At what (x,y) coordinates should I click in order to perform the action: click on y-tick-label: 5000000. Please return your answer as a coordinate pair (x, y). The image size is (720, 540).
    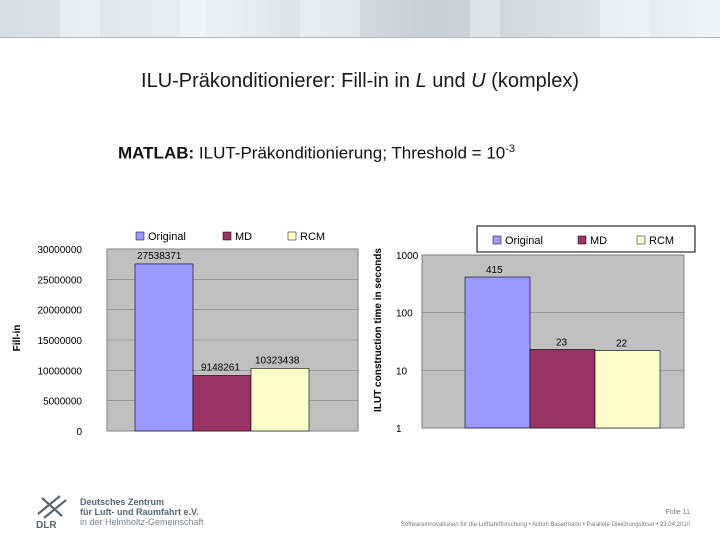
    Looking at the image, I should click on (62, 402).